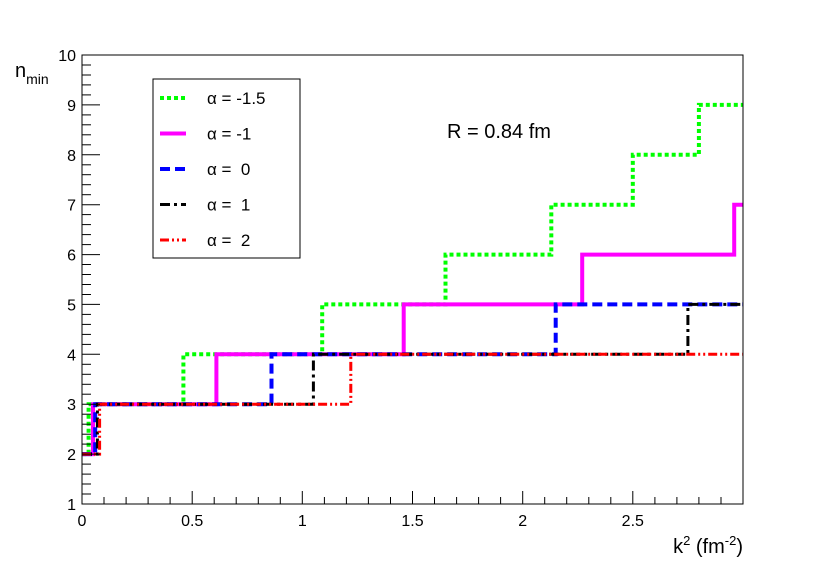  I want to click on x-tick-label: 2.5, so click(633, 521).